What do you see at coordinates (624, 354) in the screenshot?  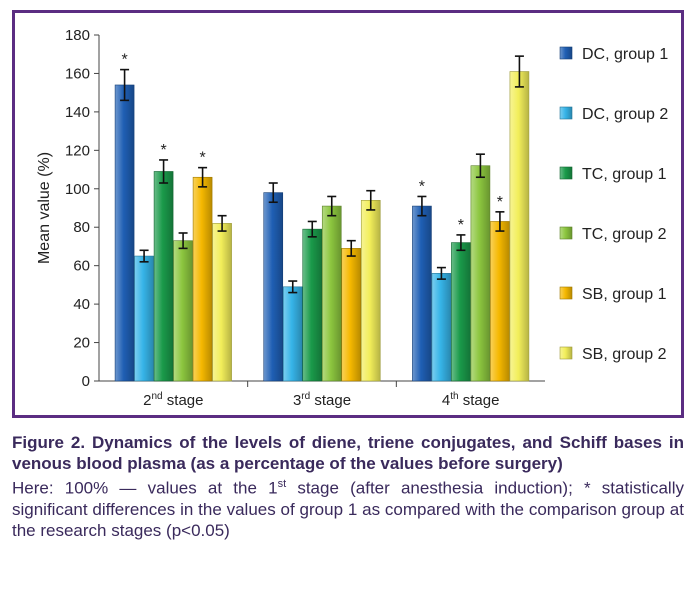 I see `legend-label: SB, group 2` at bounding box center [624, 354].